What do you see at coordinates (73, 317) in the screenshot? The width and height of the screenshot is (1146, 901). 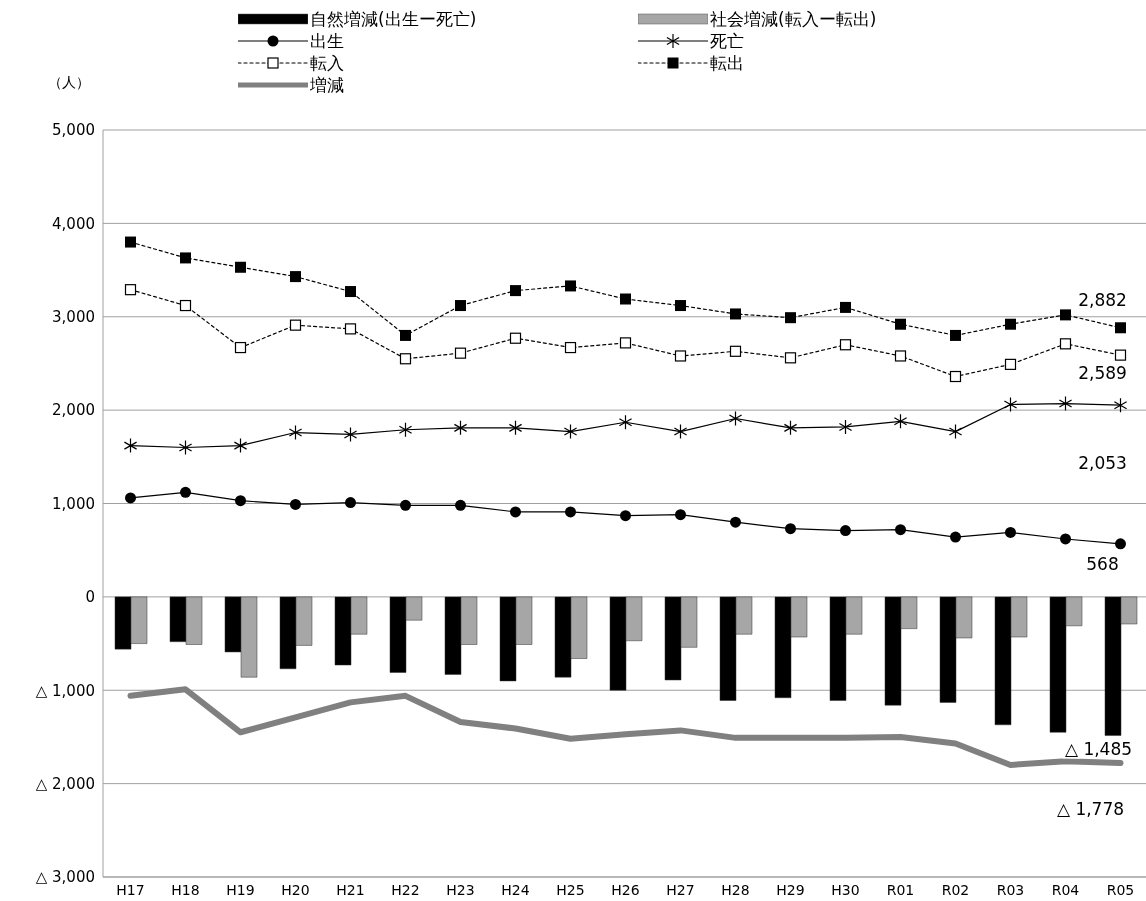 I see `y-tick-label: 3,000` at bounding box center [73, 317].